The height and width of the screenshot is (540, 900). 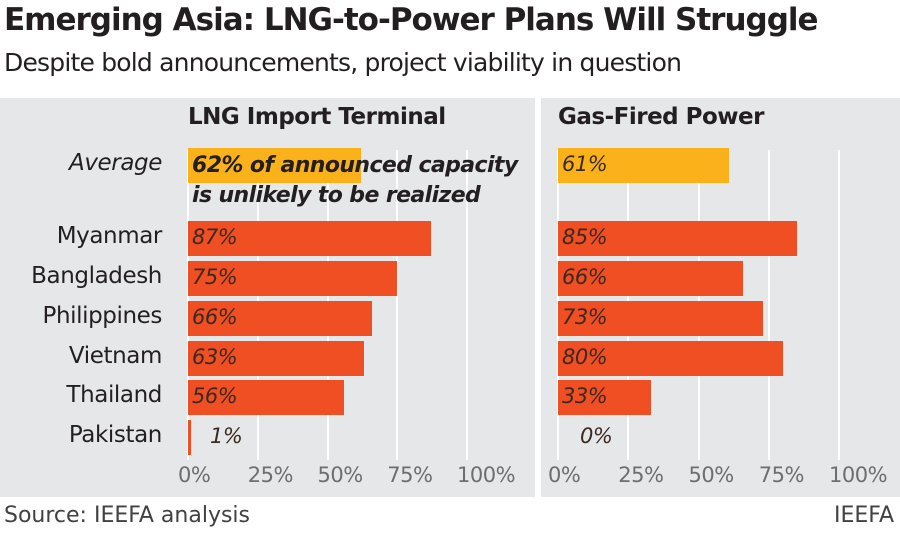 What do you see at coordinates (114, 395) in the screenshot?
I see `category-label: Thailand` at bounding box center [114, 395].